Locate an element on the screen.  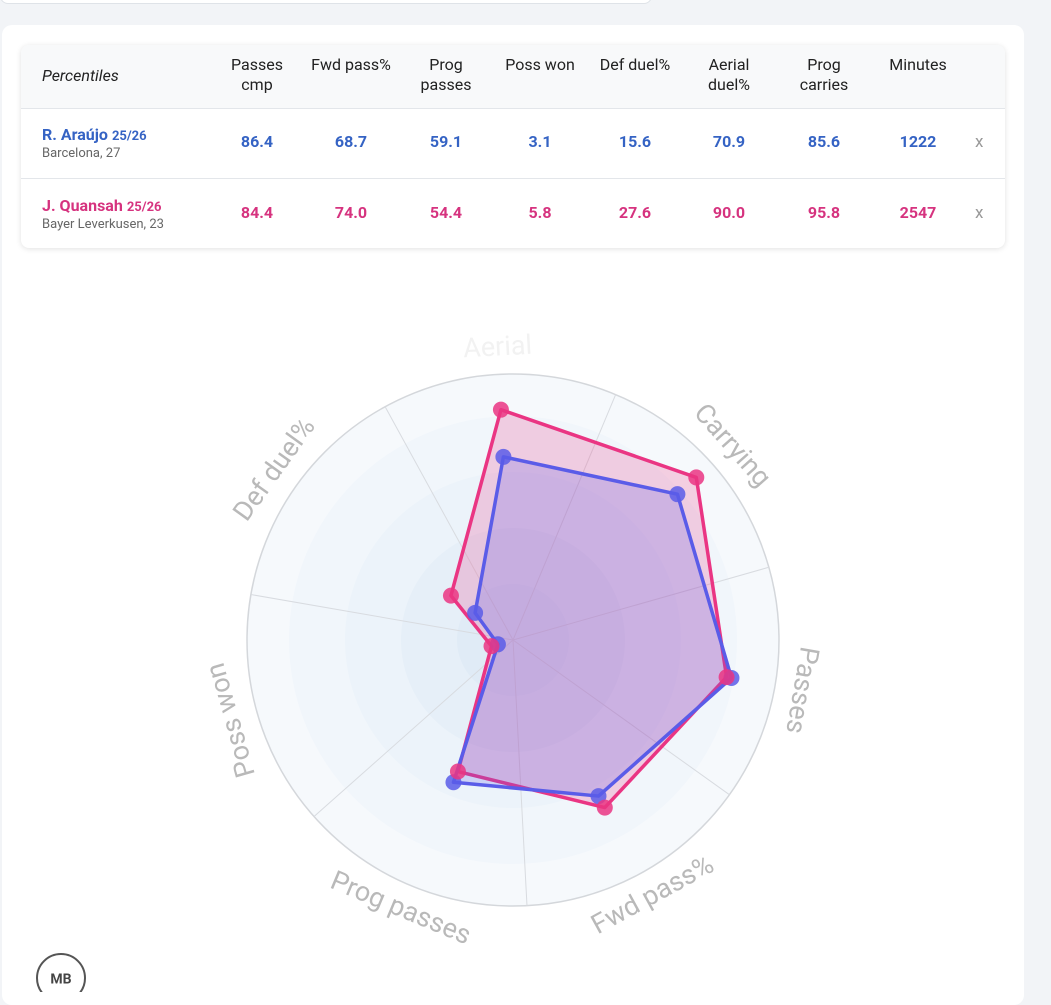
value-cell: 70.9 is located at coordinates (729, 141).